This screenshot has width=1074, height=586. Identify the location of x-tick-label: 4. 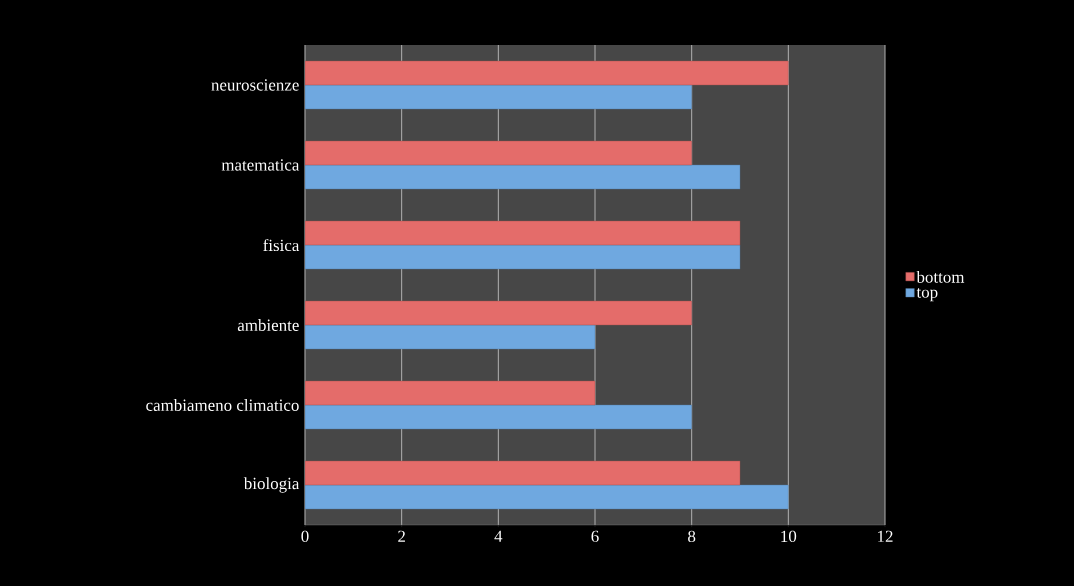
(498, 536).